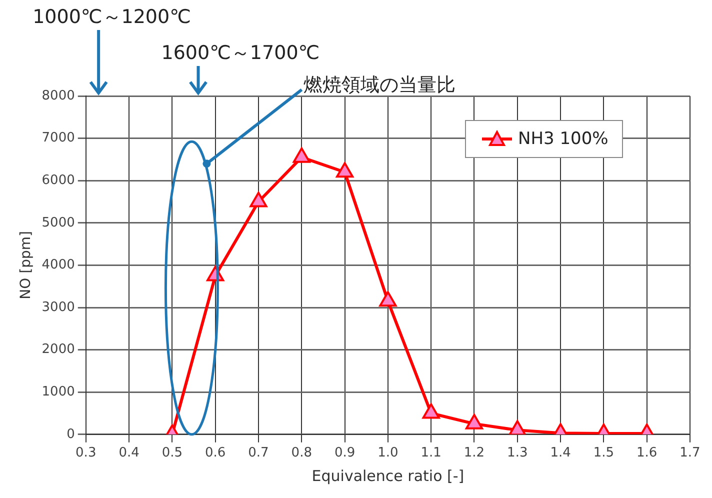 This screenshot has height=498, width=712. Describe the element at coordinates (58, 180) in the screenshot. I see `y-tick-label: 6000` at that location.